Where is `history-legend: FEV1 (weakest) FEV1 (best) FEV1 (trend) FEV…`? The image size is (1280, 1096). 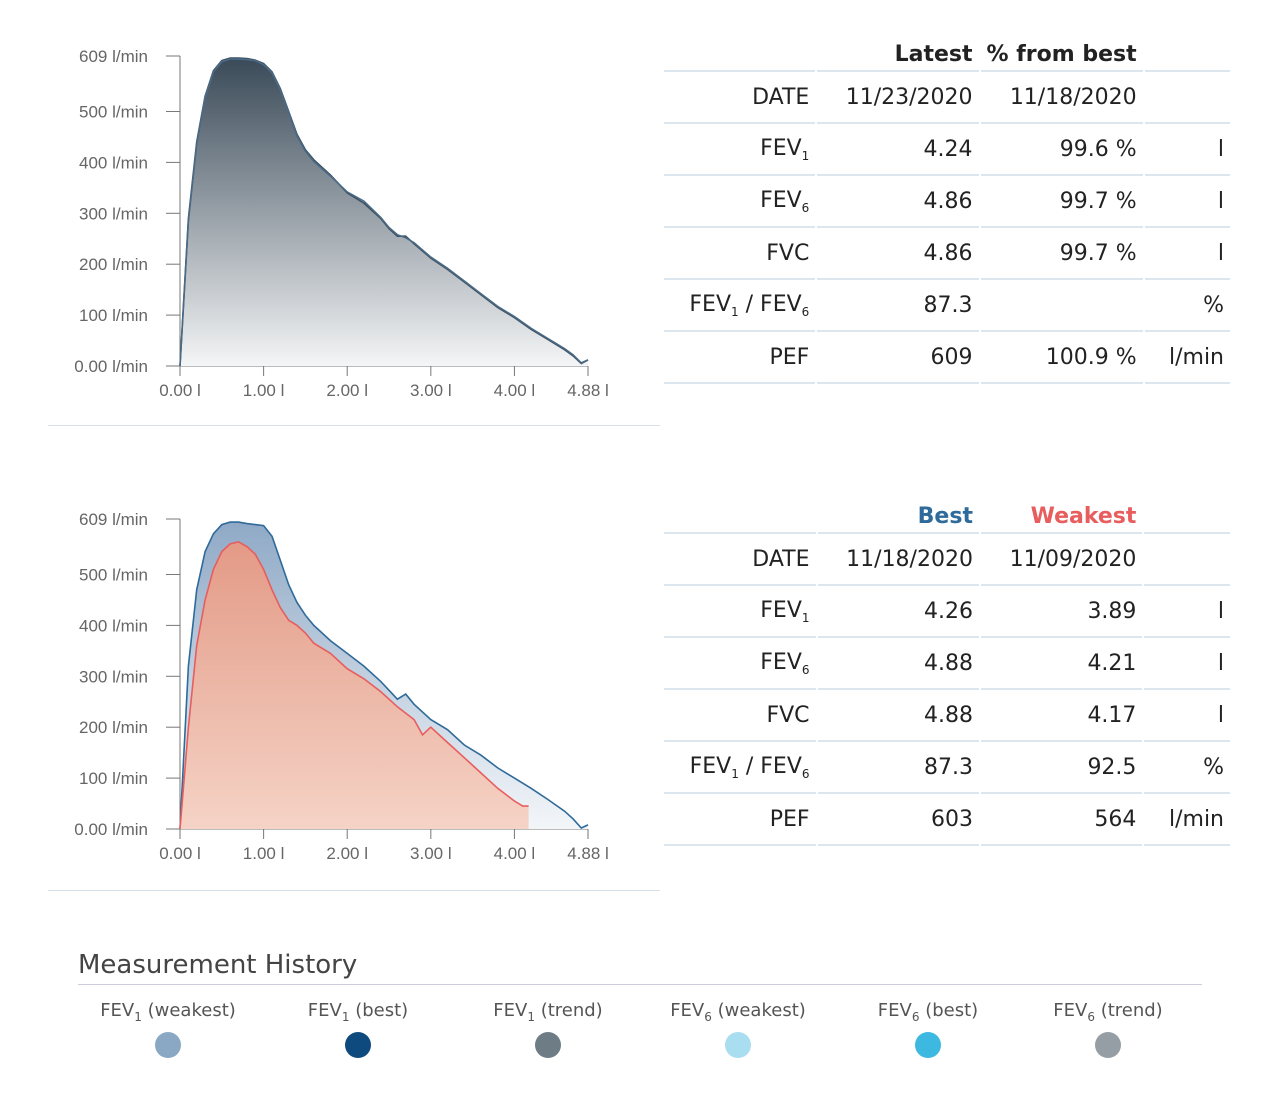 history-legend: FEV1 (weakest) FEV1 (best) FEV1 (trend) FEV… is located at coordinates (640, 1030).